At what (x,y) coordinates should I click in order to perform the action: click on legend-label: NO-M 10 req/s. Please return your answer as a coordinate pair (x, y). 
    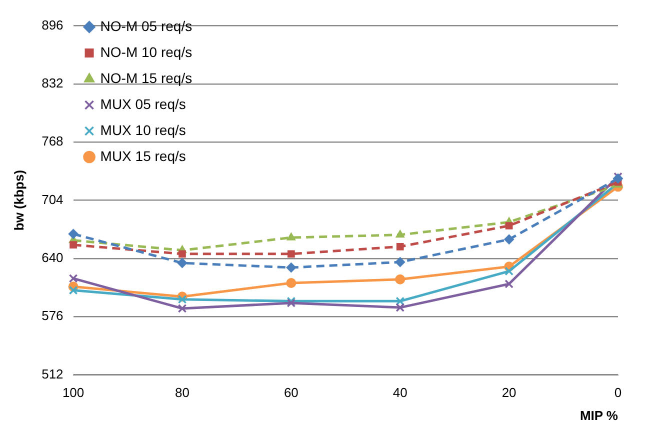
    Looking at the image, I should click on (146, 52).